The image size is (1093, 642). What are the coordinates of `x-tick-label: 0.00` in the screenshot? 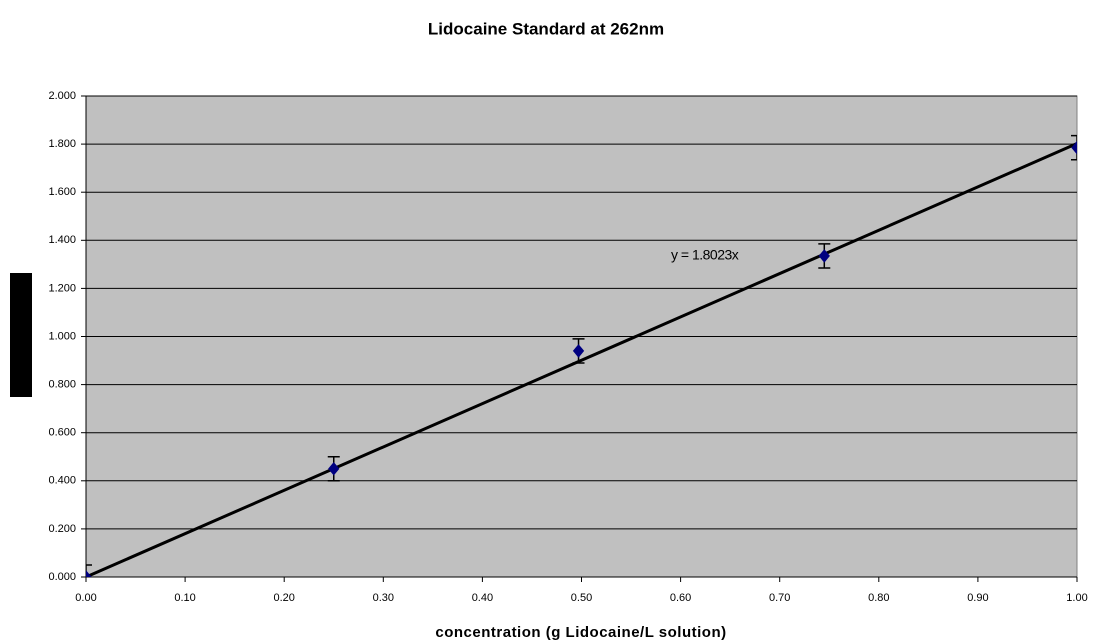 It's located at (85, 598).